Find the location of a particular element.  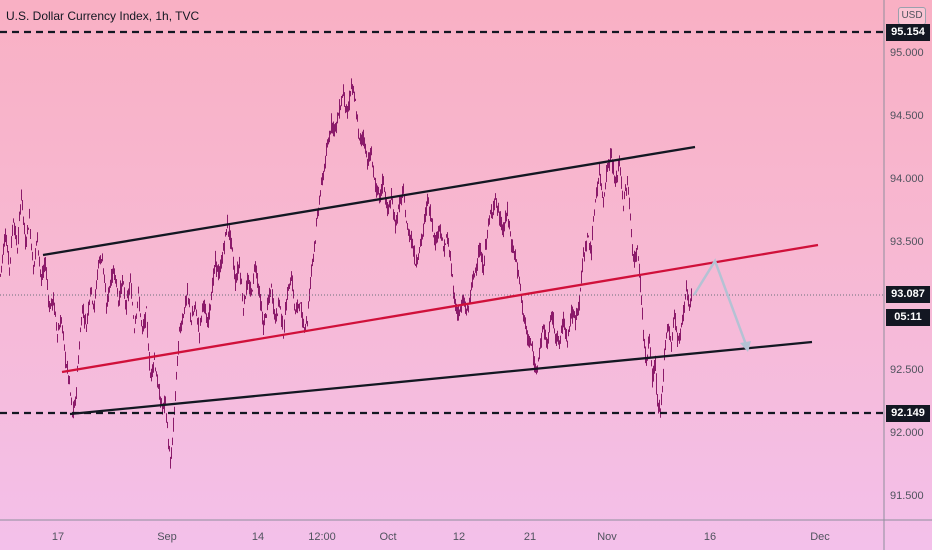

x-tick-oct: Oct is located at coordinates (388, 537).